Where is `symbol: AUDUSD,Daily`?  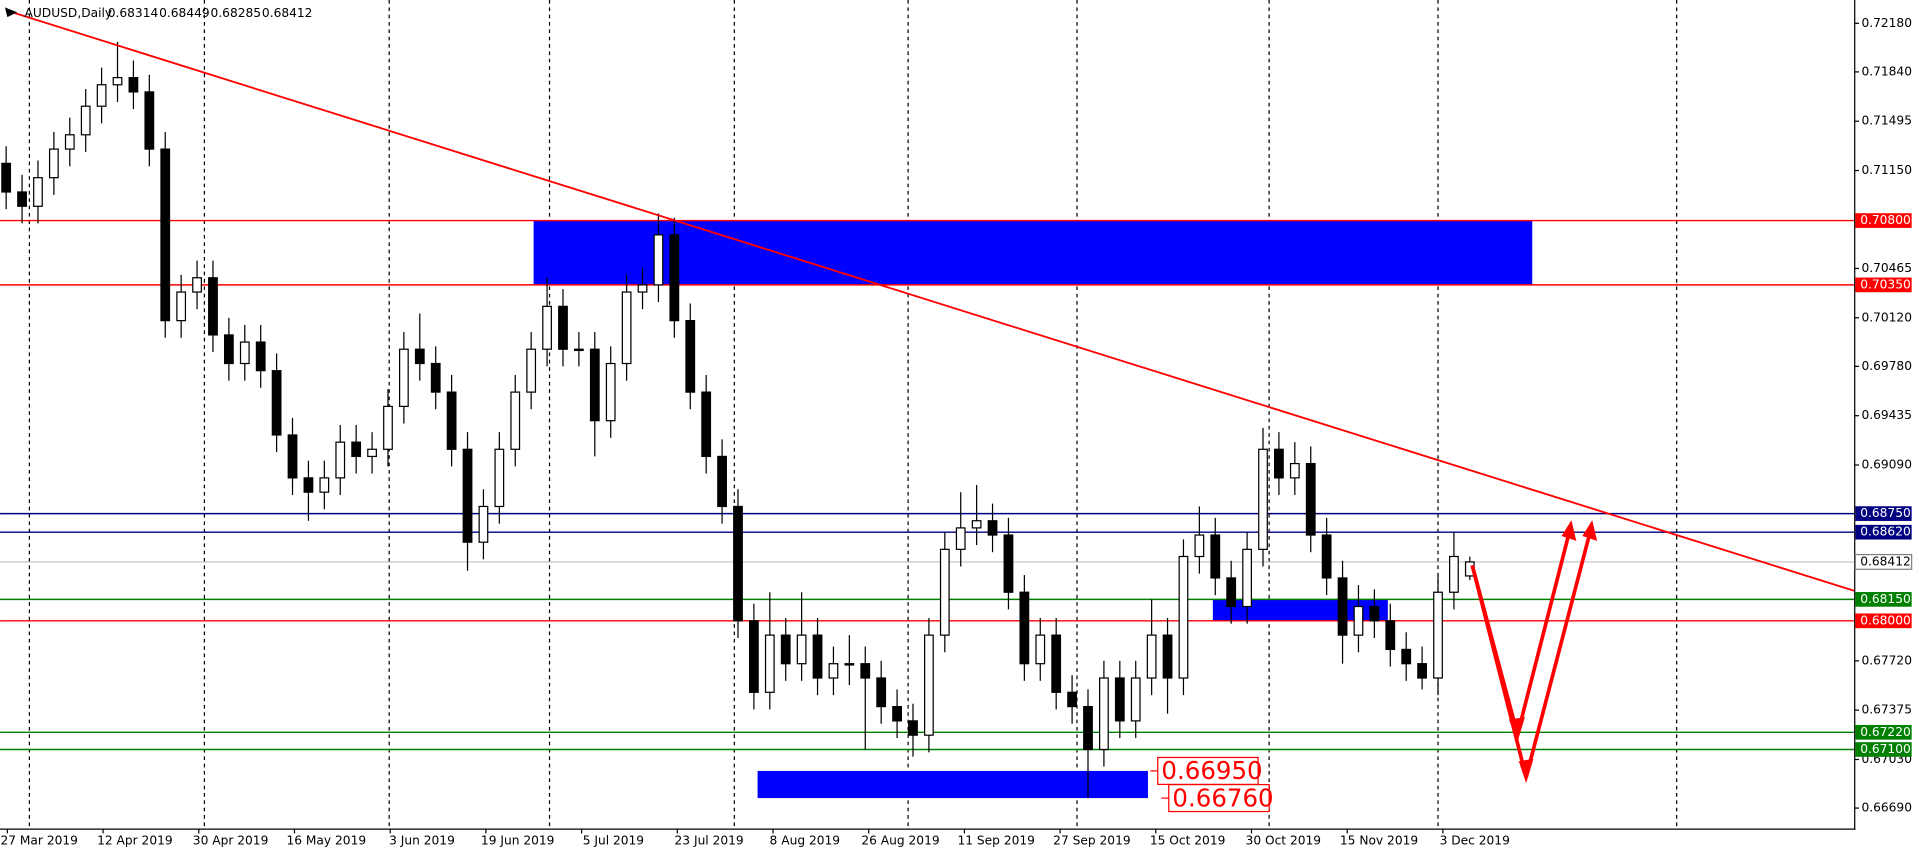 symbol: AUDUSD,Daily is located at coordinates (69, 13).